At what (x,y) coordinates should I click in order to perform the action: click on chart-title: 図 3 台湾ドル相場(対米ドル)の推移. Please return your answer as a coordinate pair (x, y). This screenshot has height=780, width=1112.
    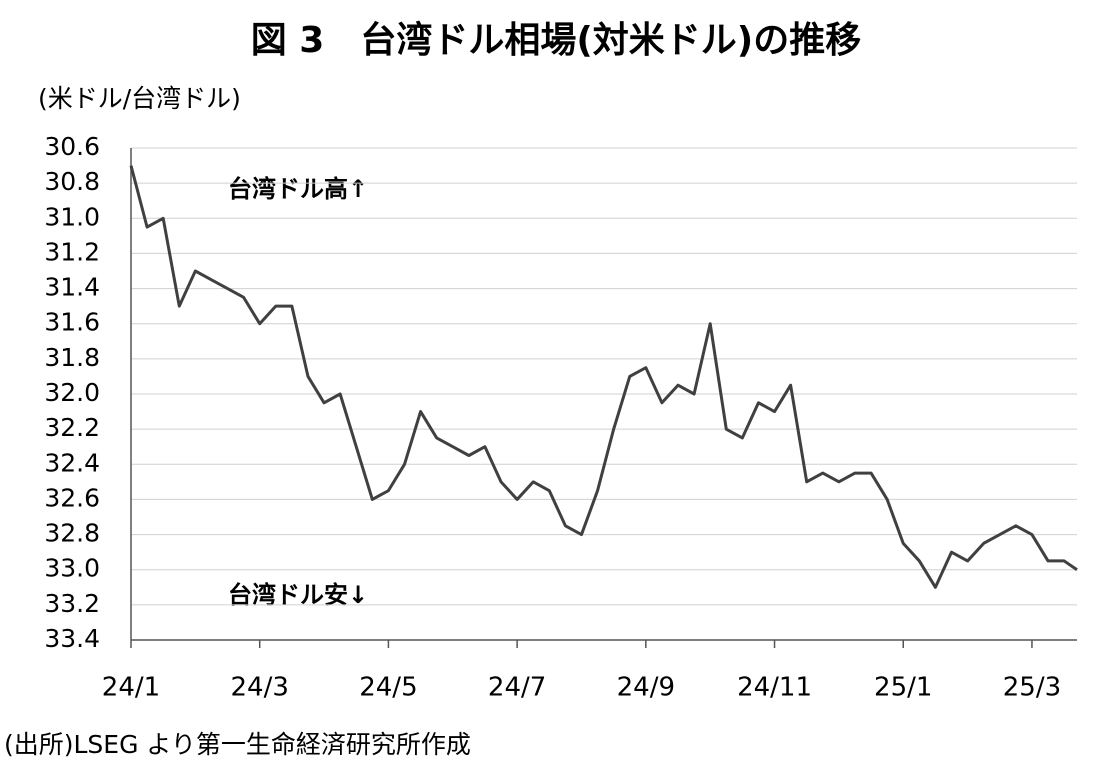
    Looking at the image, I should click on (556, 40).